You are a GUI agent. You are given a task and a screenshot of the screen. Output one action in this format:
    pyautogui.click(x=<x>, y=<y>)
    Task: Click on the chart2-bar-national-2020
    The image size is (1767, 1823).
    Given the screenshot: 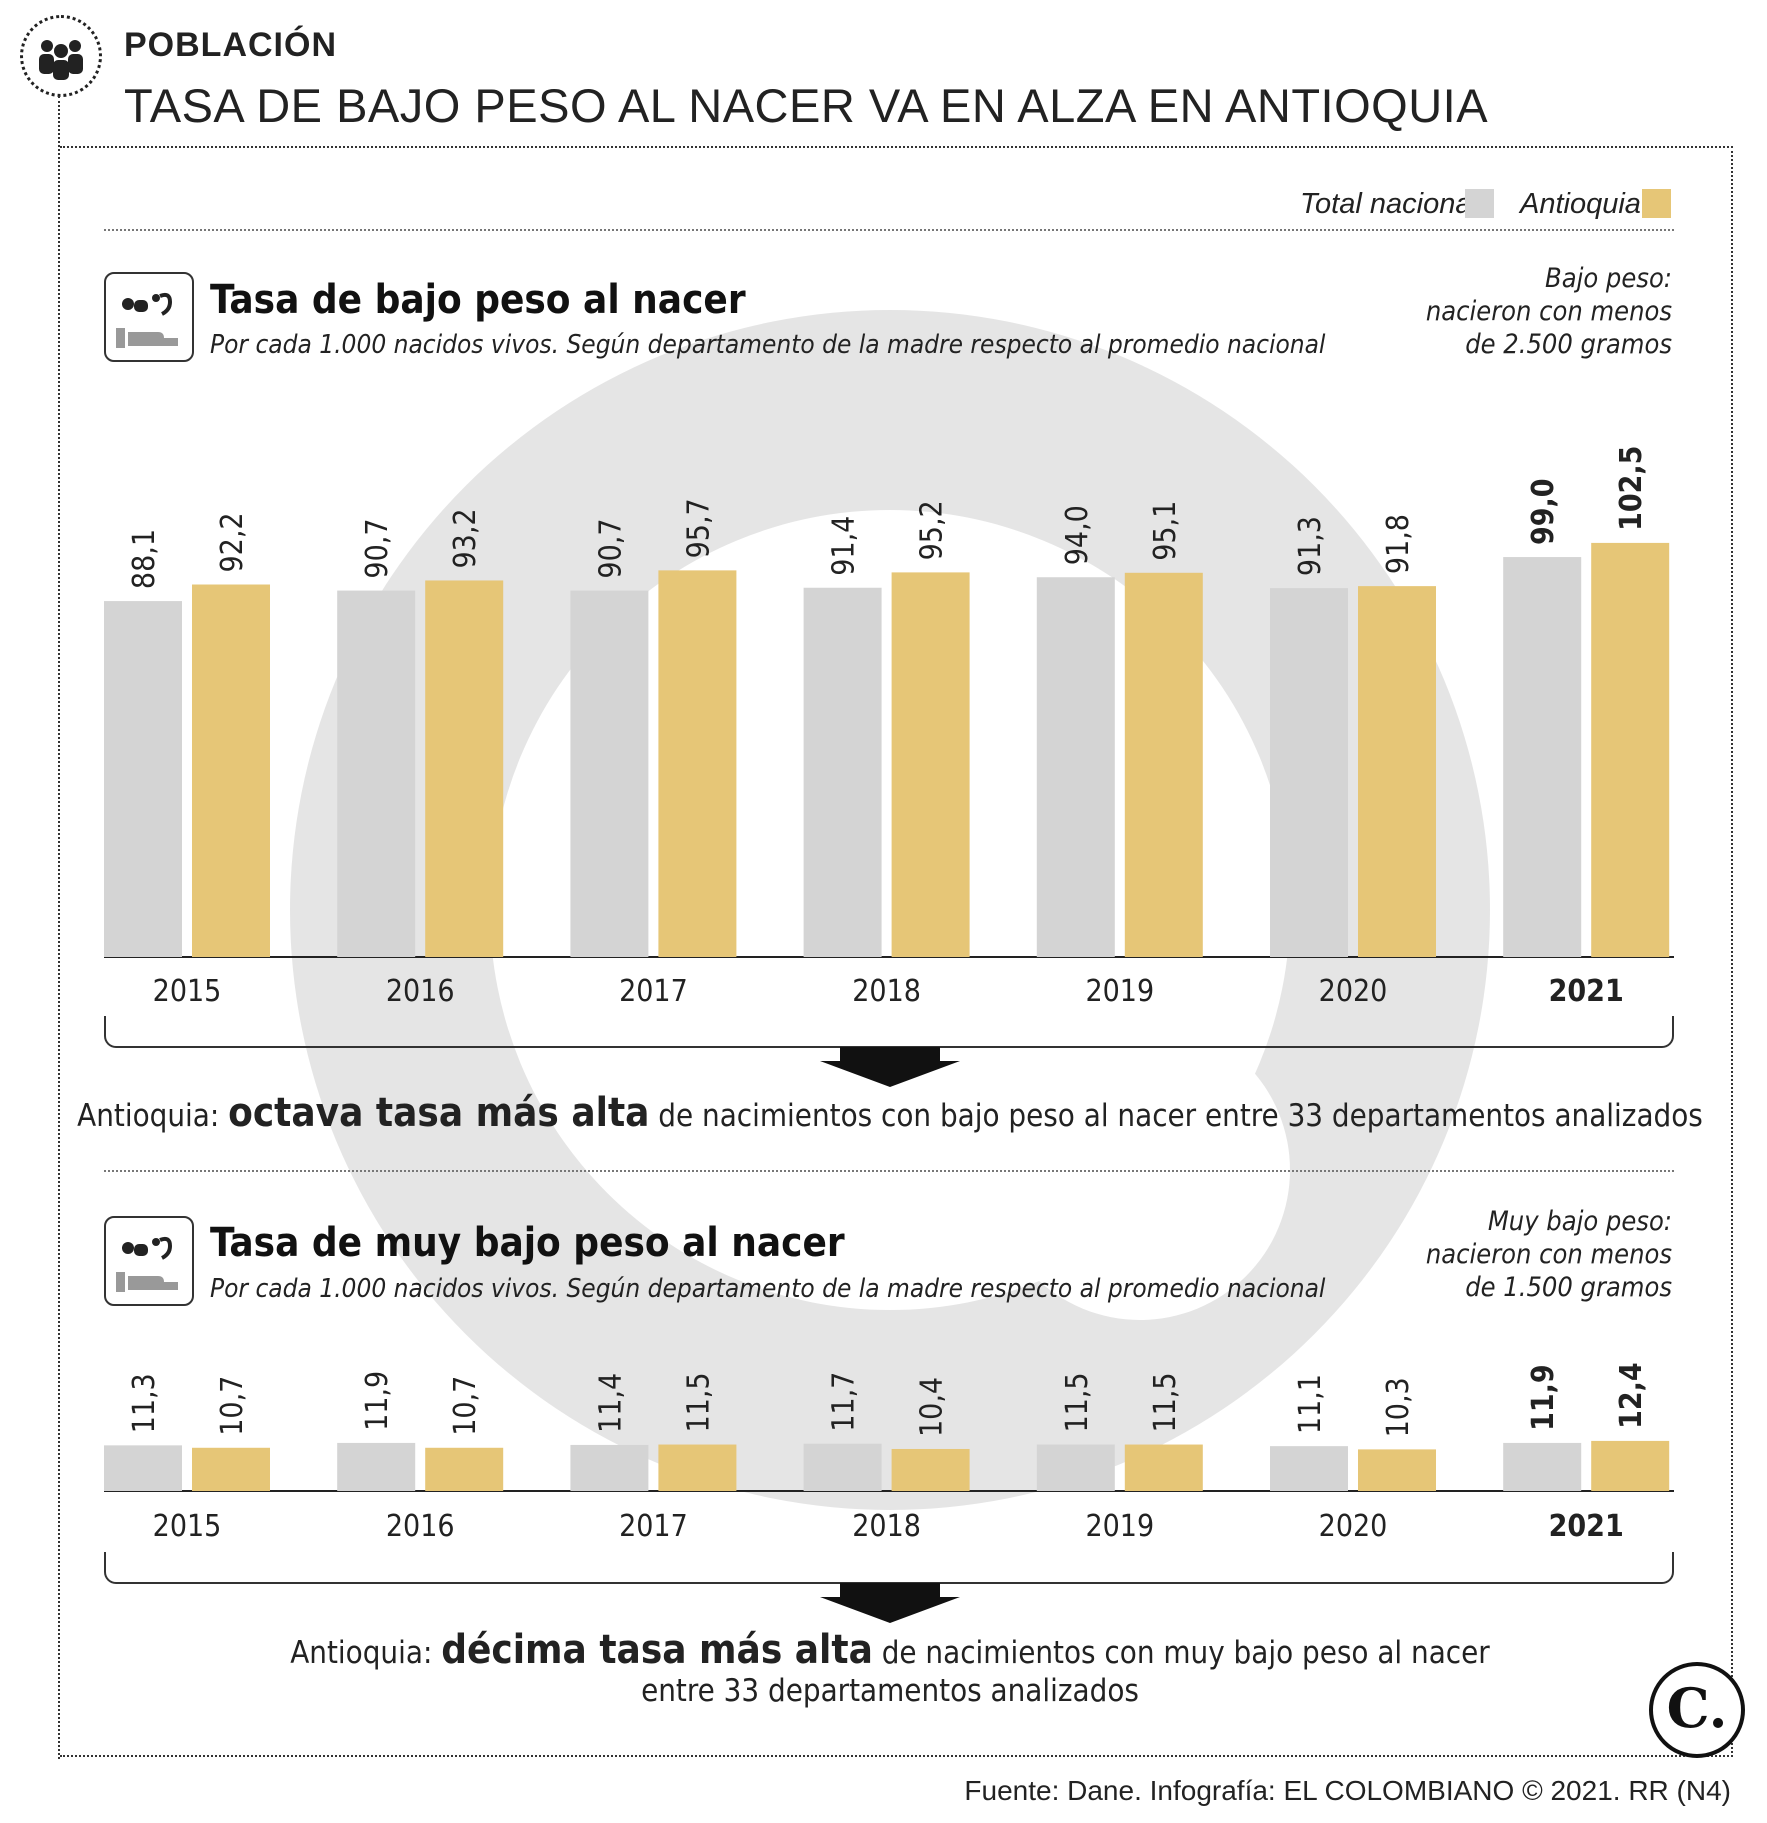 What is the action you would take?
    pyautogui.click(x=1309, y=1468)
    